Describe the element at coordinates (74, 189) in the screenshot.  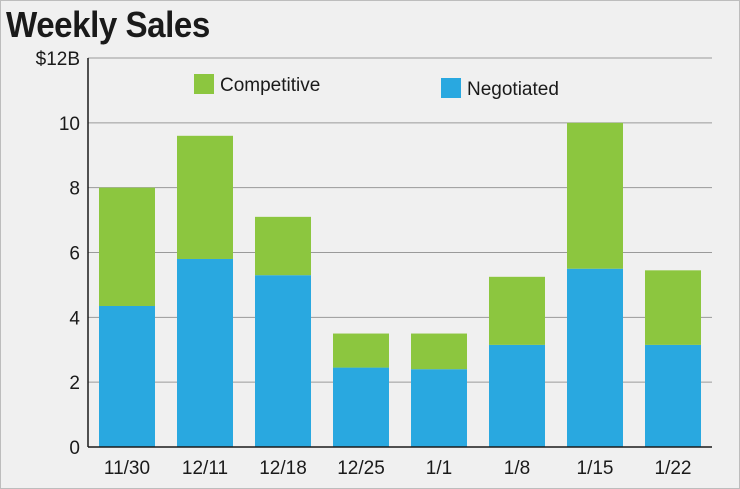
I see `y-tick-label: 8` at that location.